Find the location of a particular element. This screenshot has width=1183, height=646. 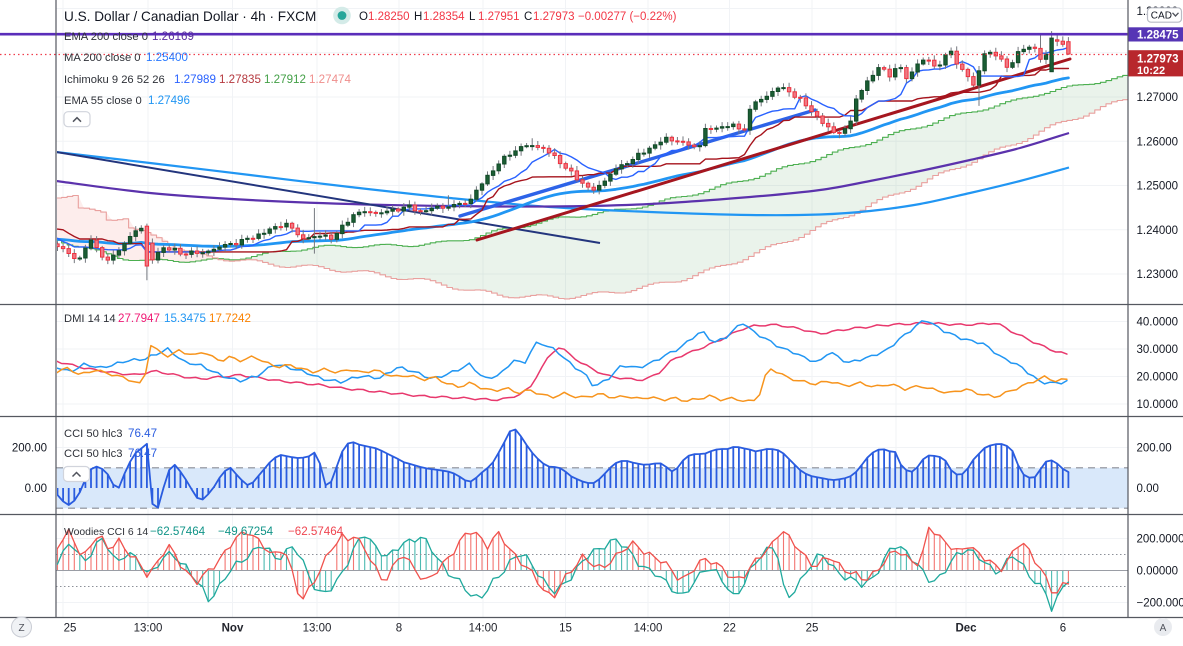

svg-text: 1.28354 is located at coordinates (444, 17).